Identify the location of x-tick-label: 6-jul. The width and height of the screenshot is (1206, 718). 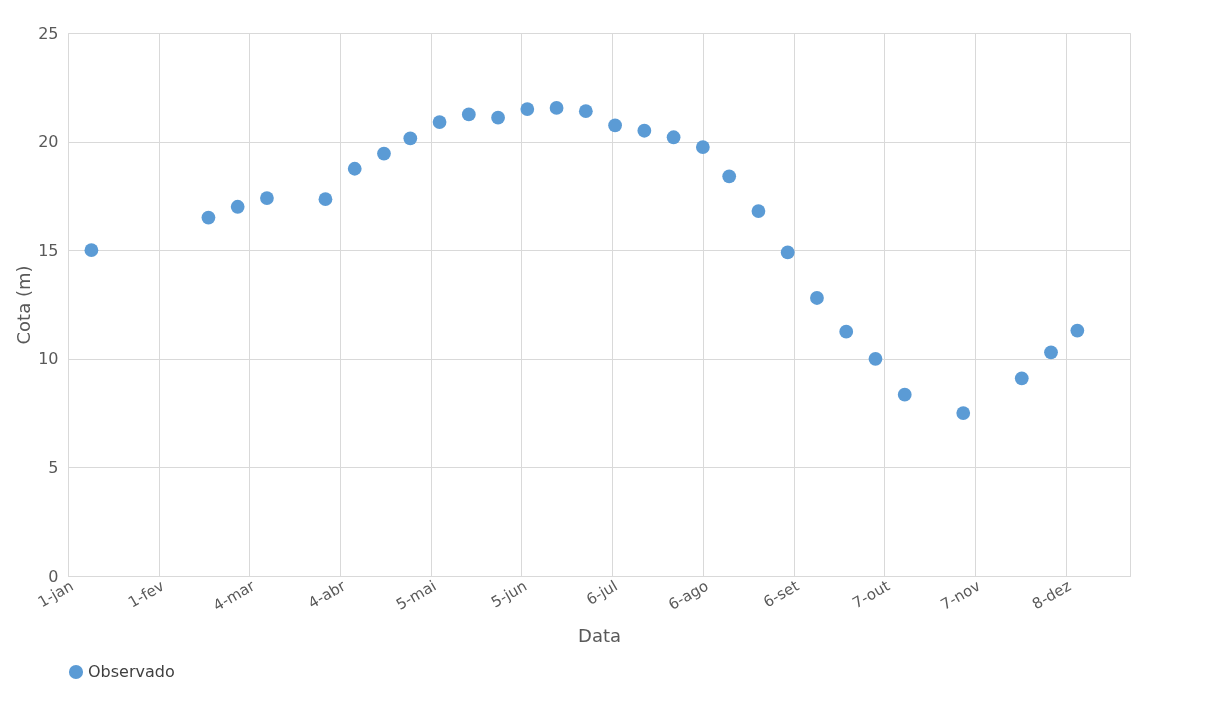
(602, 592).